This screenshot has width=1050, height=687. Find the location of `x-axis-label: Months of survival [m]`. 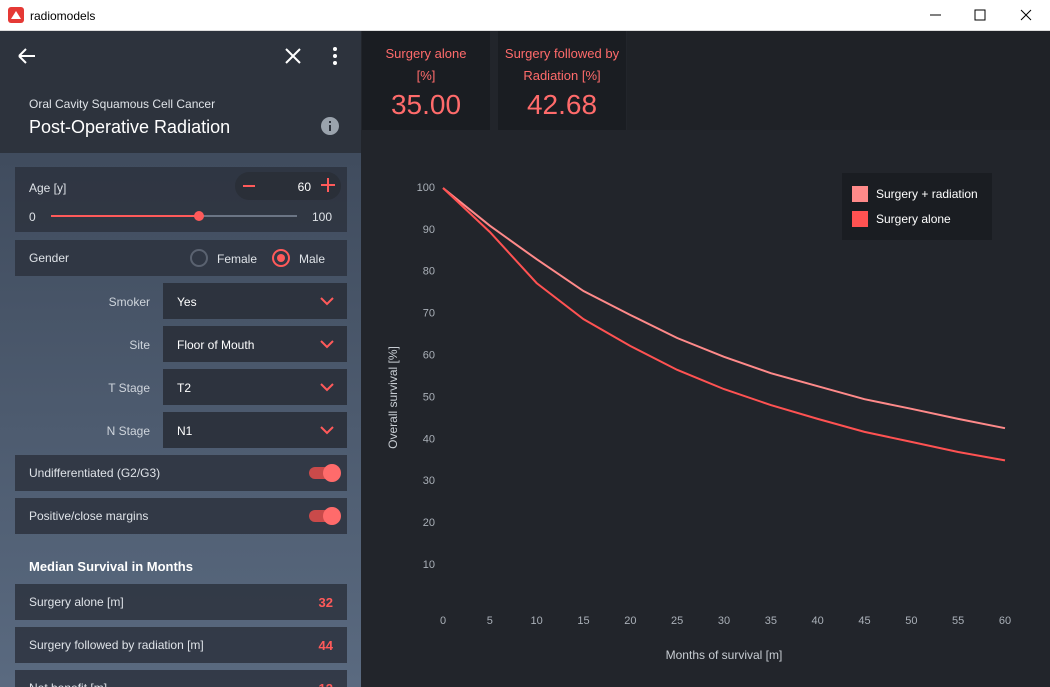

x-axis-label: Months of survival [m] is located at coordinates (724, 655).